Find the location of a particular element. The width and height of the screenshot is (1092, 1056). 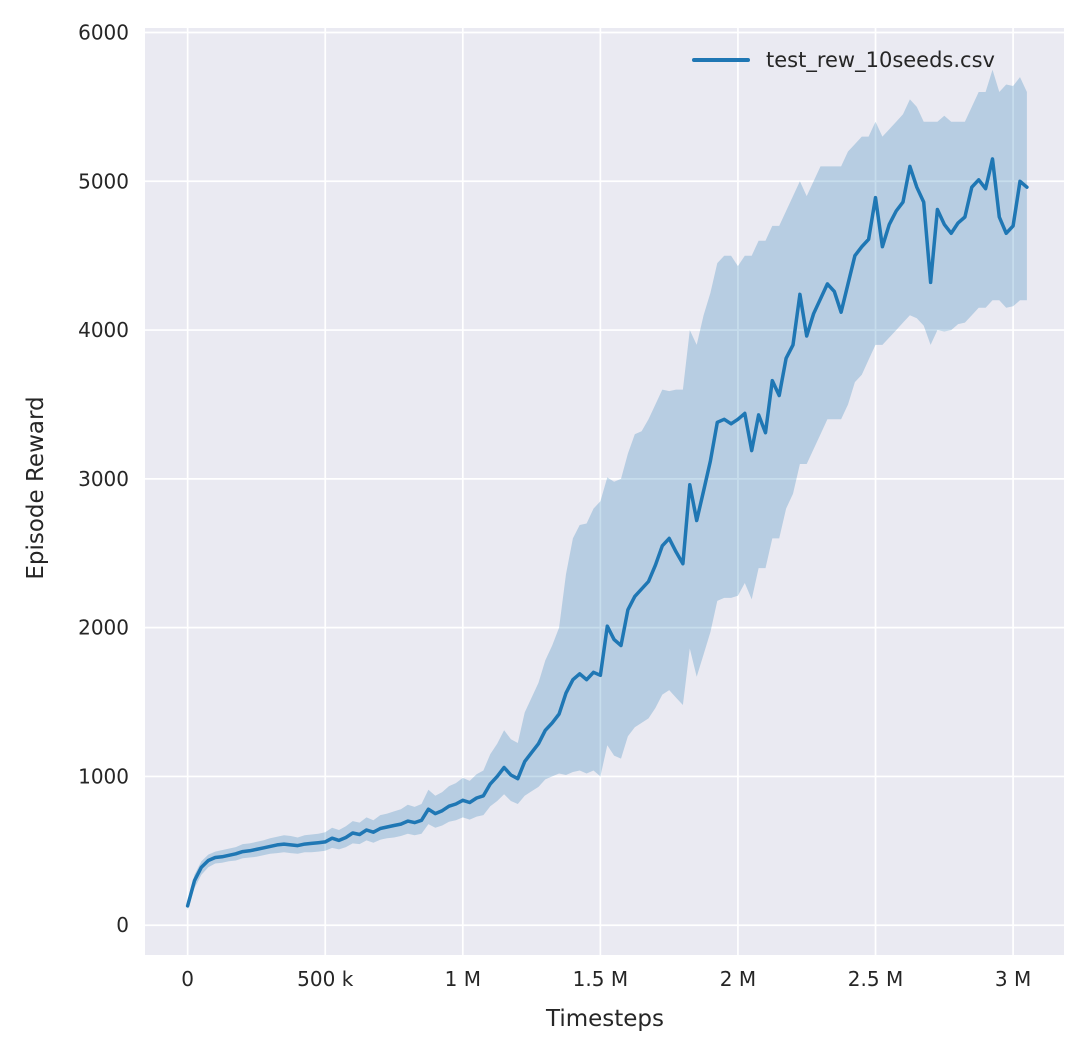

x-tick-label: 1 M is located at coordinates (463, 979).